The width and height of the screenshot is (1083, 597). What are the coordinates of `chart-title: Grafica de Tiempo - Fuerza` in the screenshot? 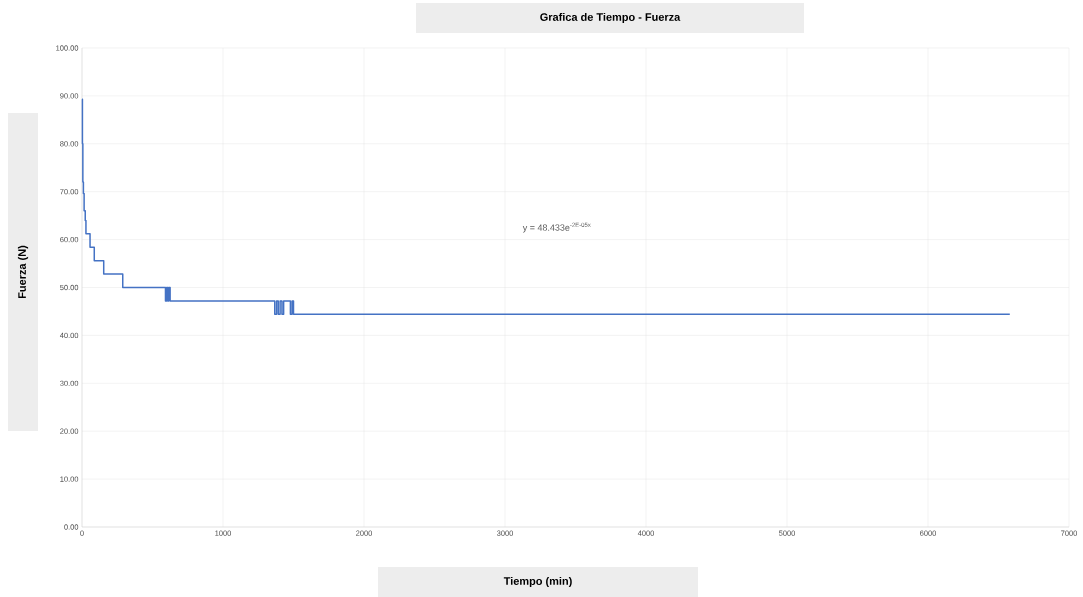 It's located at (610, 18).